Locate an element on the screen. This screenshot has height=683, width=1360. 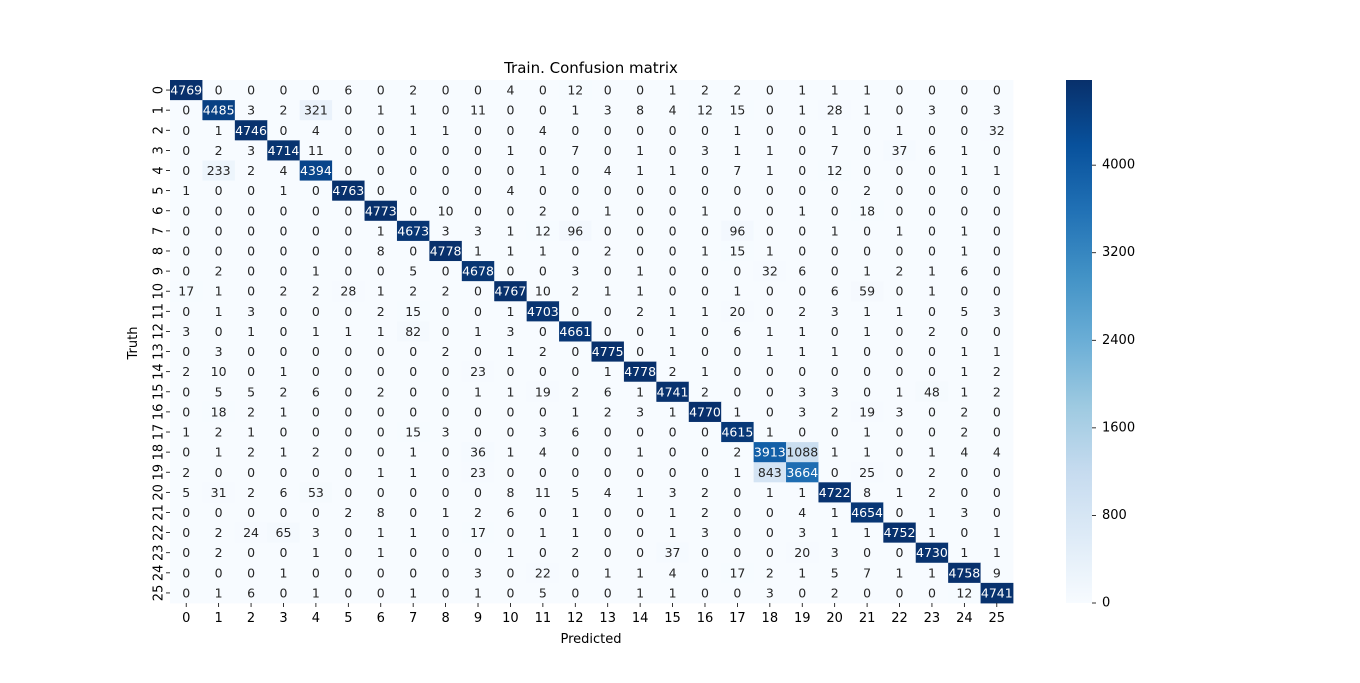
y-tick-label: 16 is located at coordinates (159, 412).